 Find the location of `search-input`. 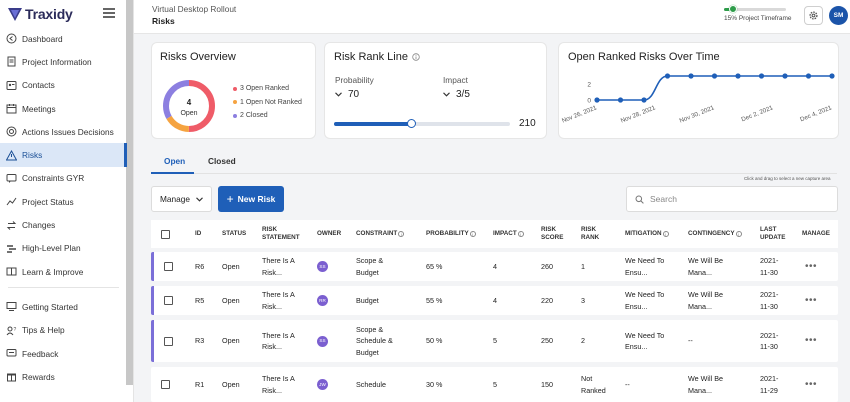

search-input is located at coordinates (740, 199).